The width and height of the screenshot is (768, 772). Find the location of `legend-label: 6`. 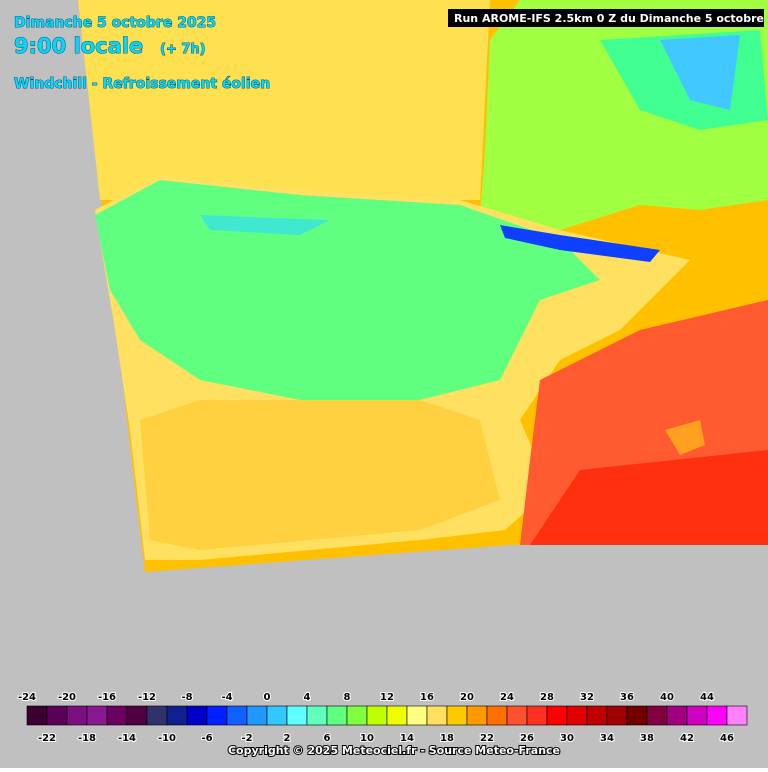

legend-label: 6 is located at coordinates (327, 738).